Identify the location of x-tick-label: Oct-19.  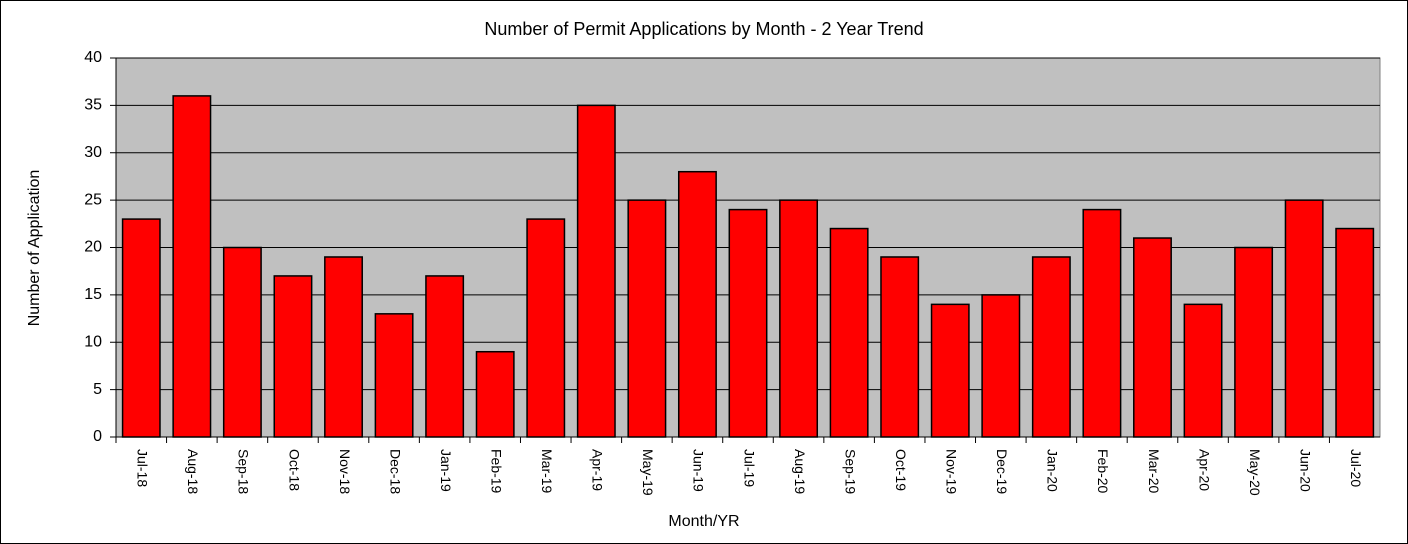
(901, 470).